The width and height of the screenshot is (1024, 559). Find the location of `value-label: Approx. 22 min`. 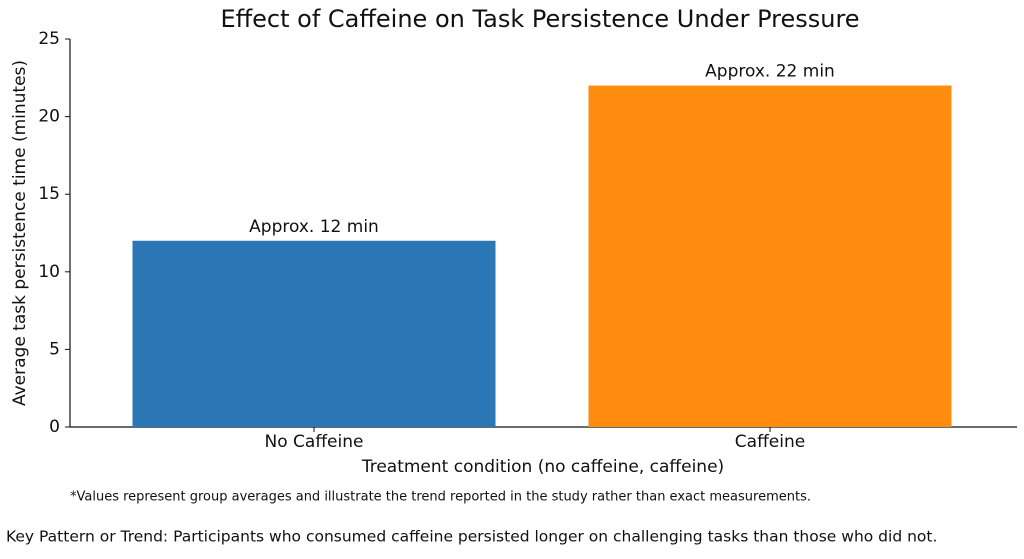

value-label: Approx. 22 min is located at coordinates (770, 72).